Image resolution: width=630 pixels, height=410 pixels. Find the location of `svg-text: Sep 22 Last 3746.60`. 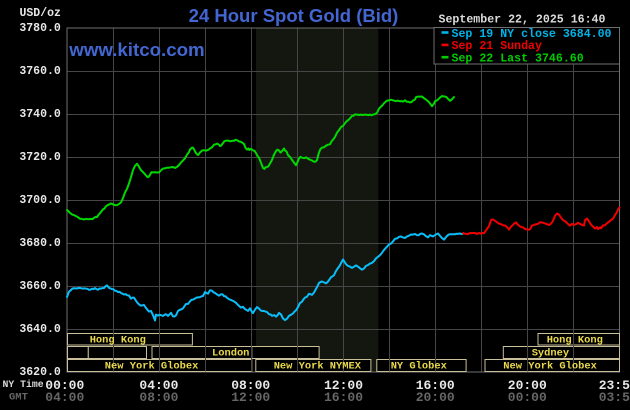

svg-text: Sep 22 Last 3746.60 is located at coordinates (518, 59).